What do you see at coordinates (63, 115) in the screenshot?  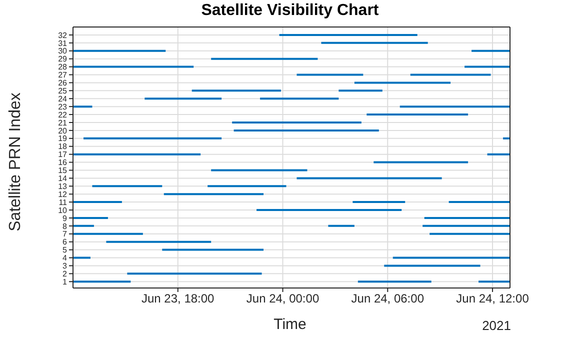 I see `y-tick-label: 22` at bounding box center [63, 115].